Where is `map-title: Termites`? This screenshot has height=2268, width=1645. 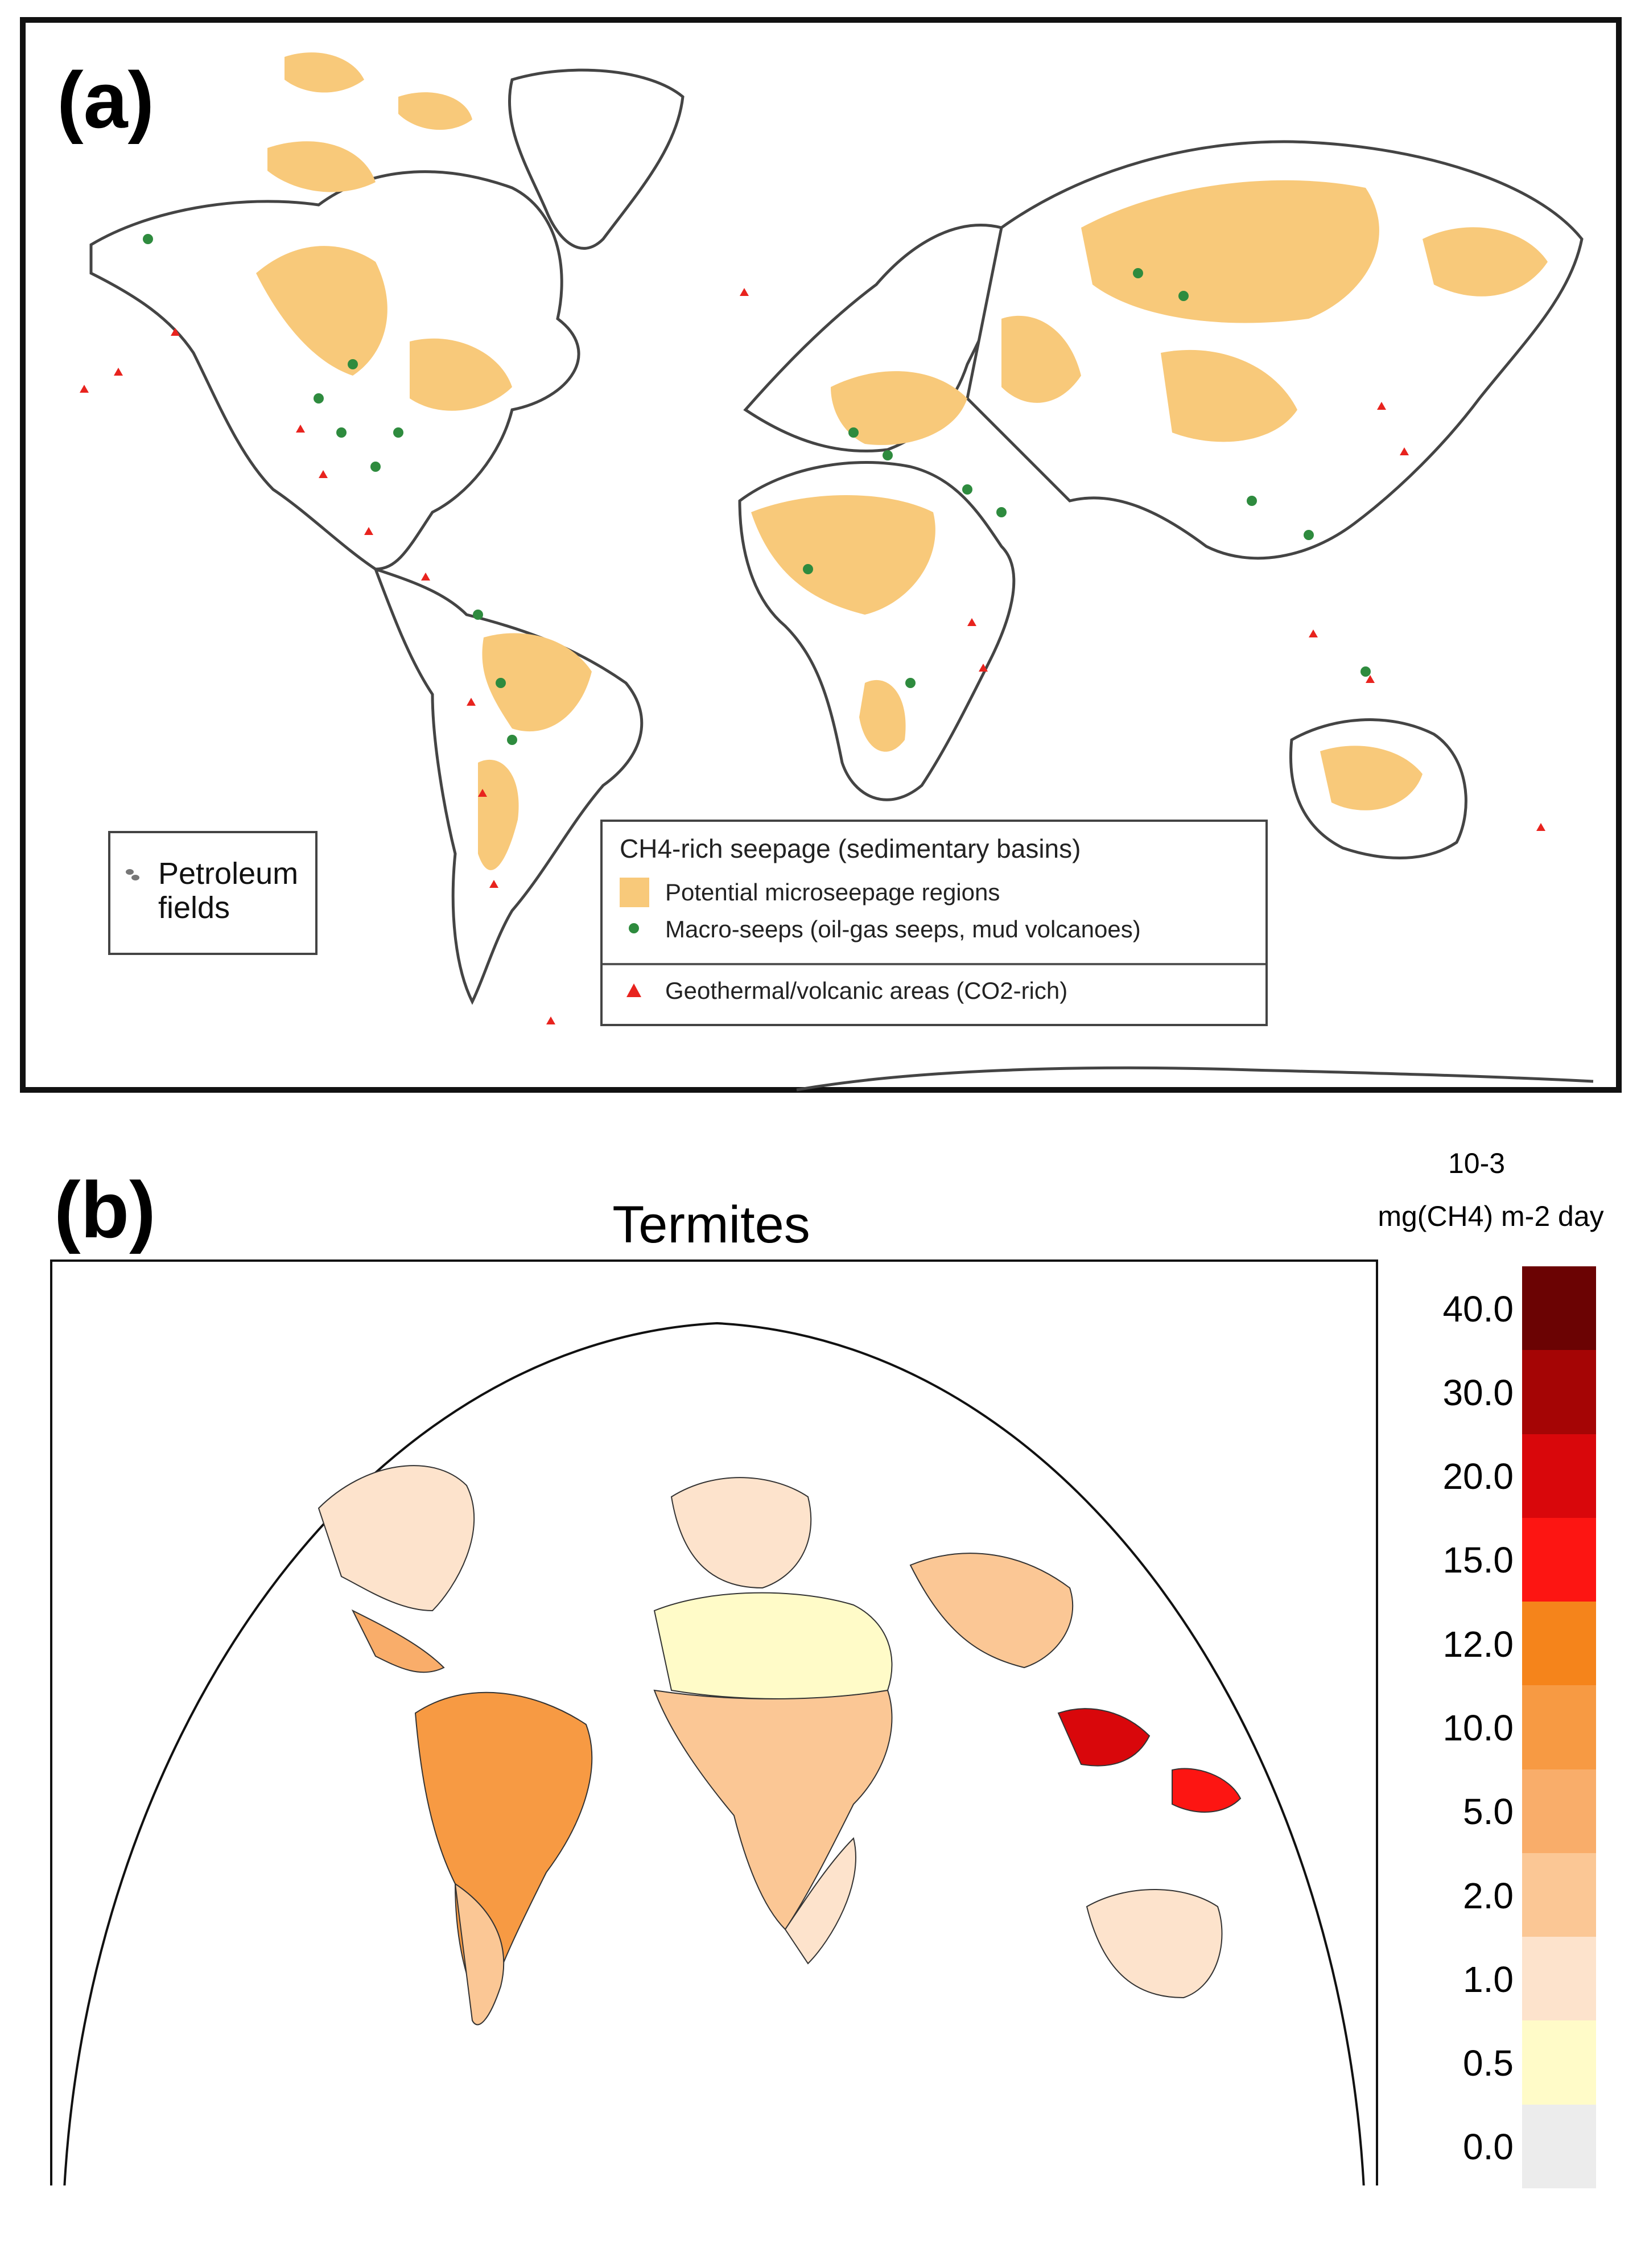
map-title: Termites is located at coordinates (711, 1225).